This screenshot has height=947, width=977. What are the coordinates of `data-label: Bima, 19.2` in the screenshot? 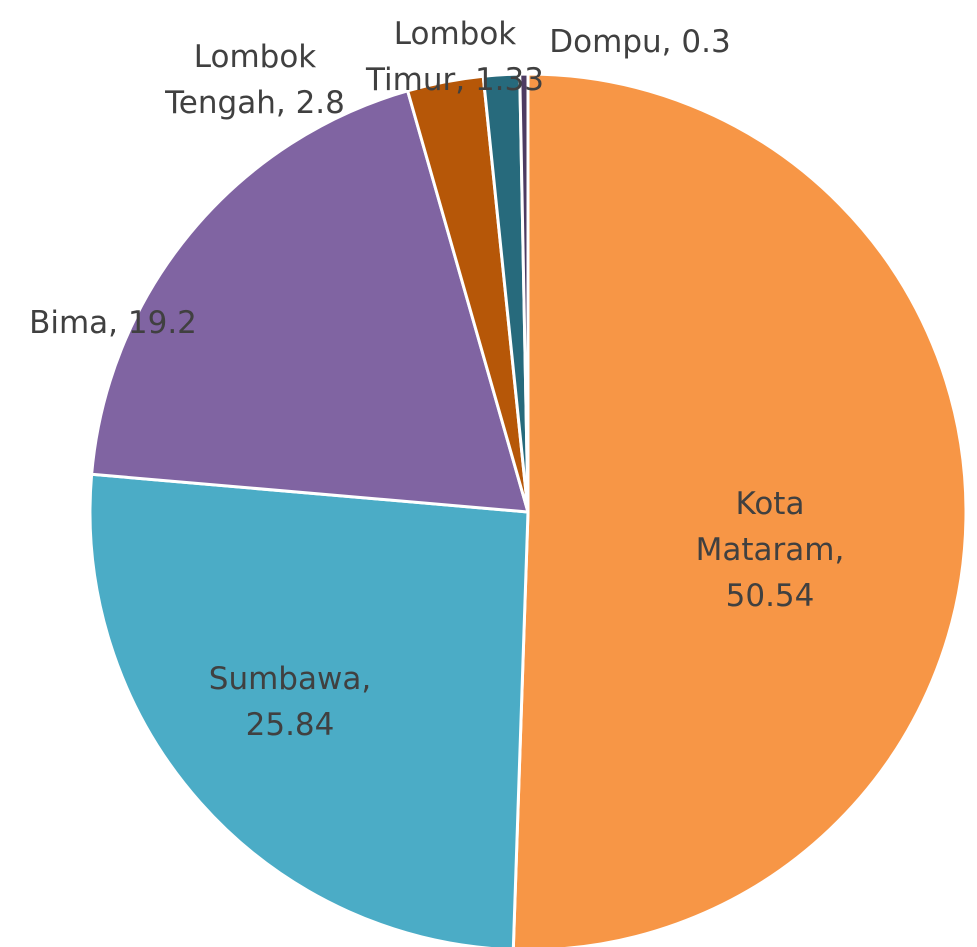 It's located at (131, 323).